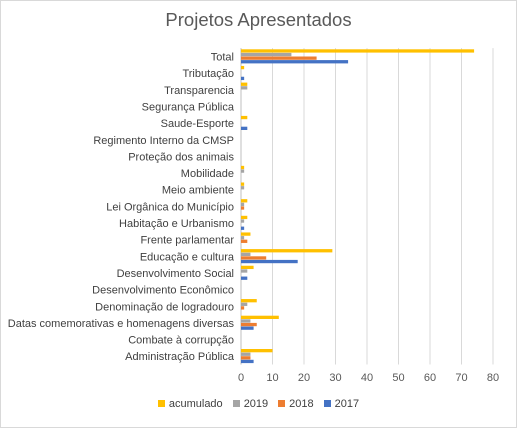 The image size is (517, 428). Describe the element at coordinates (493, 378) in the screenshot. I see `x-tick-label: 80` at that location.